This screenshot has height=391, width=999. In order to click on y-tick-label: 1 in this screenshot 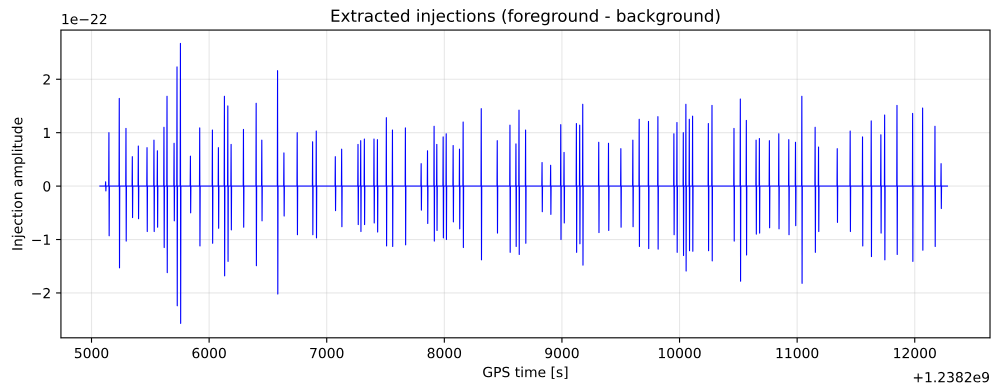, I will do `click(47, 133)`.